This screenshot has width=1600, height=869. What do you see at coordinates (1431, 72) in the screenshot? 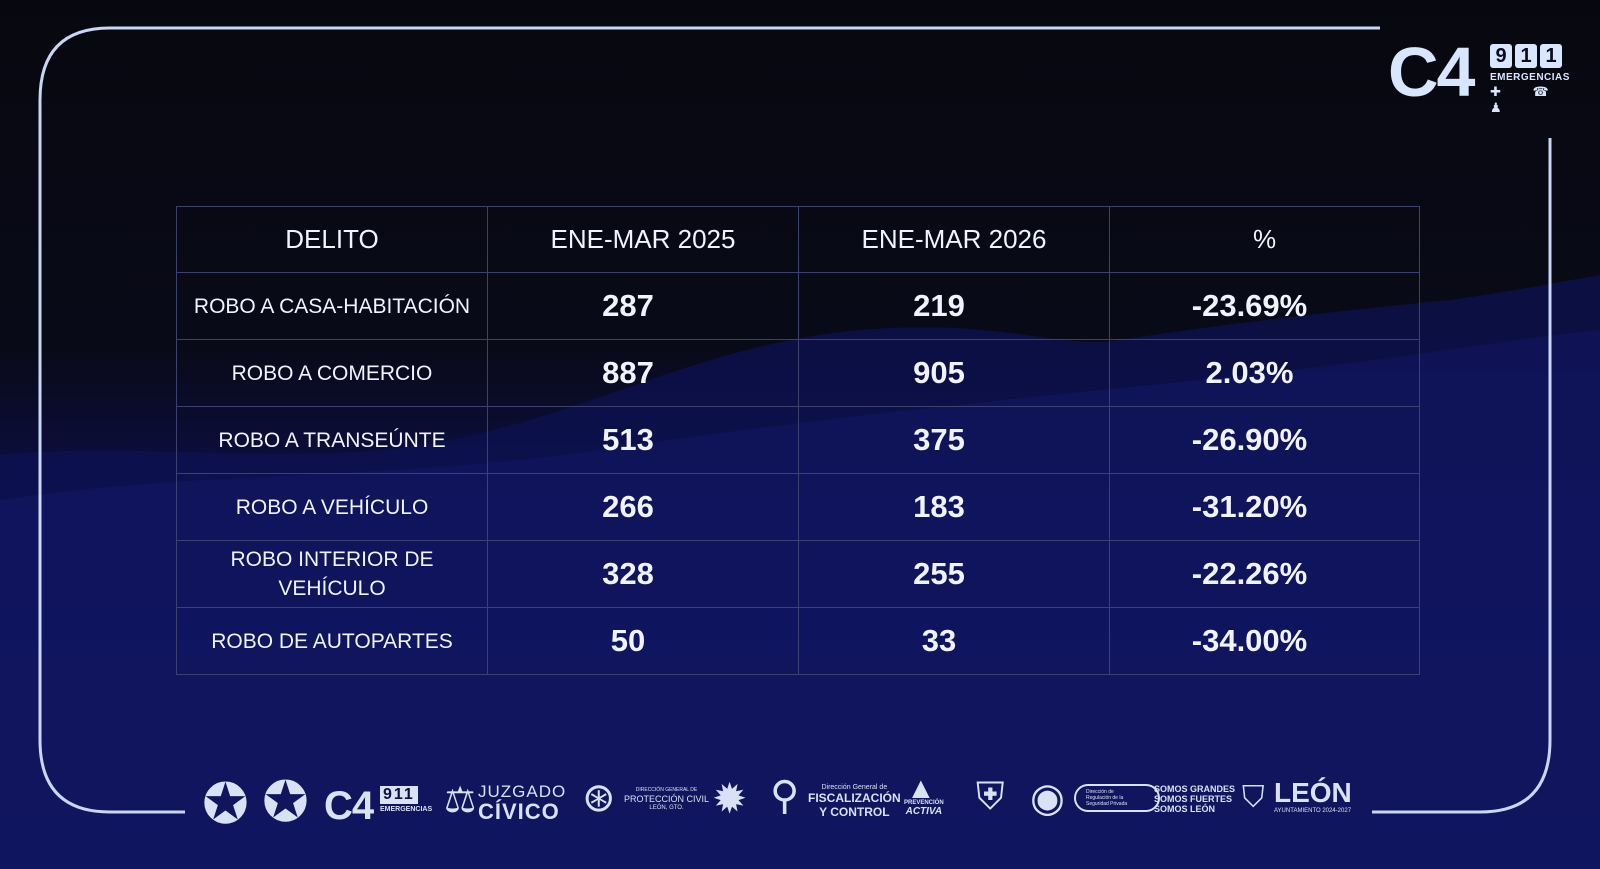
I see `logo-c4-text: C4` at bounding box center [1431, 72].